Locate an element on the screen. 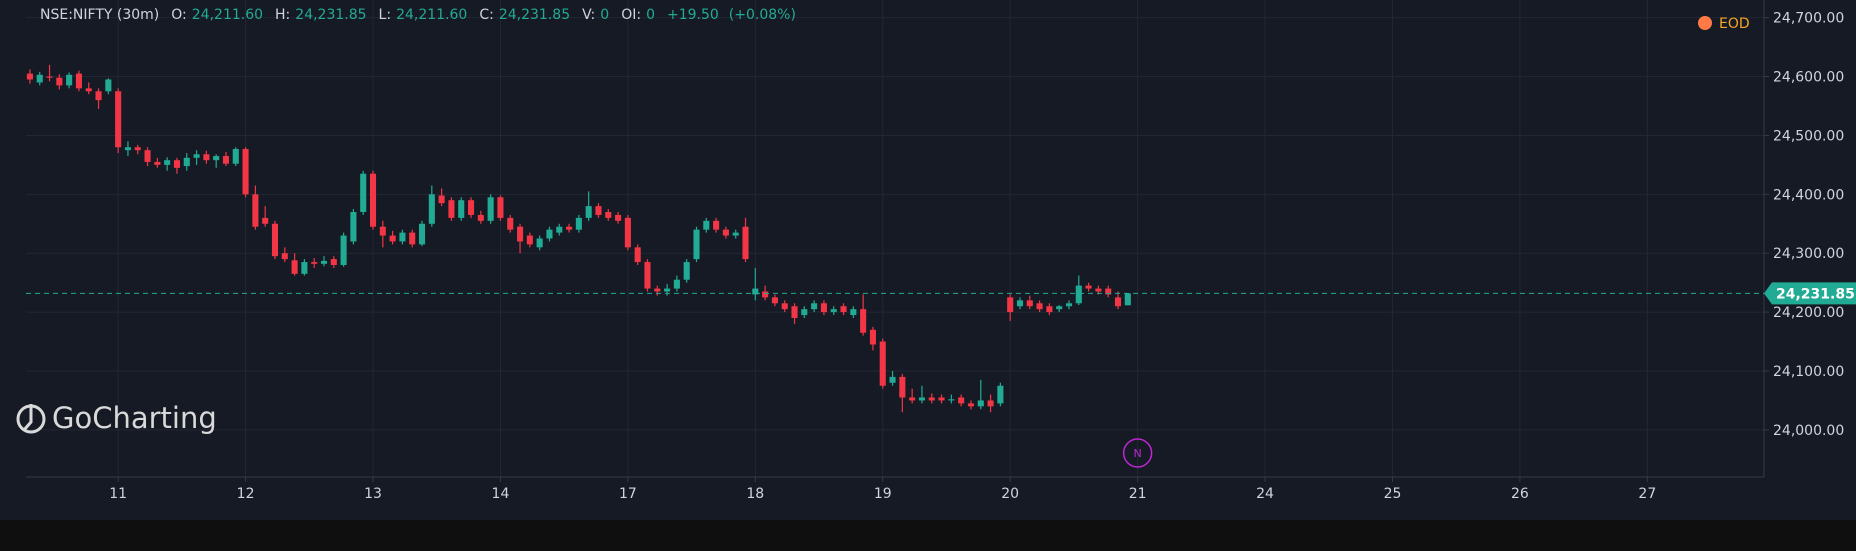 This screenshot has width=1856, height=551. field-value: 24,211.60 is located at coordinates (431, 15).